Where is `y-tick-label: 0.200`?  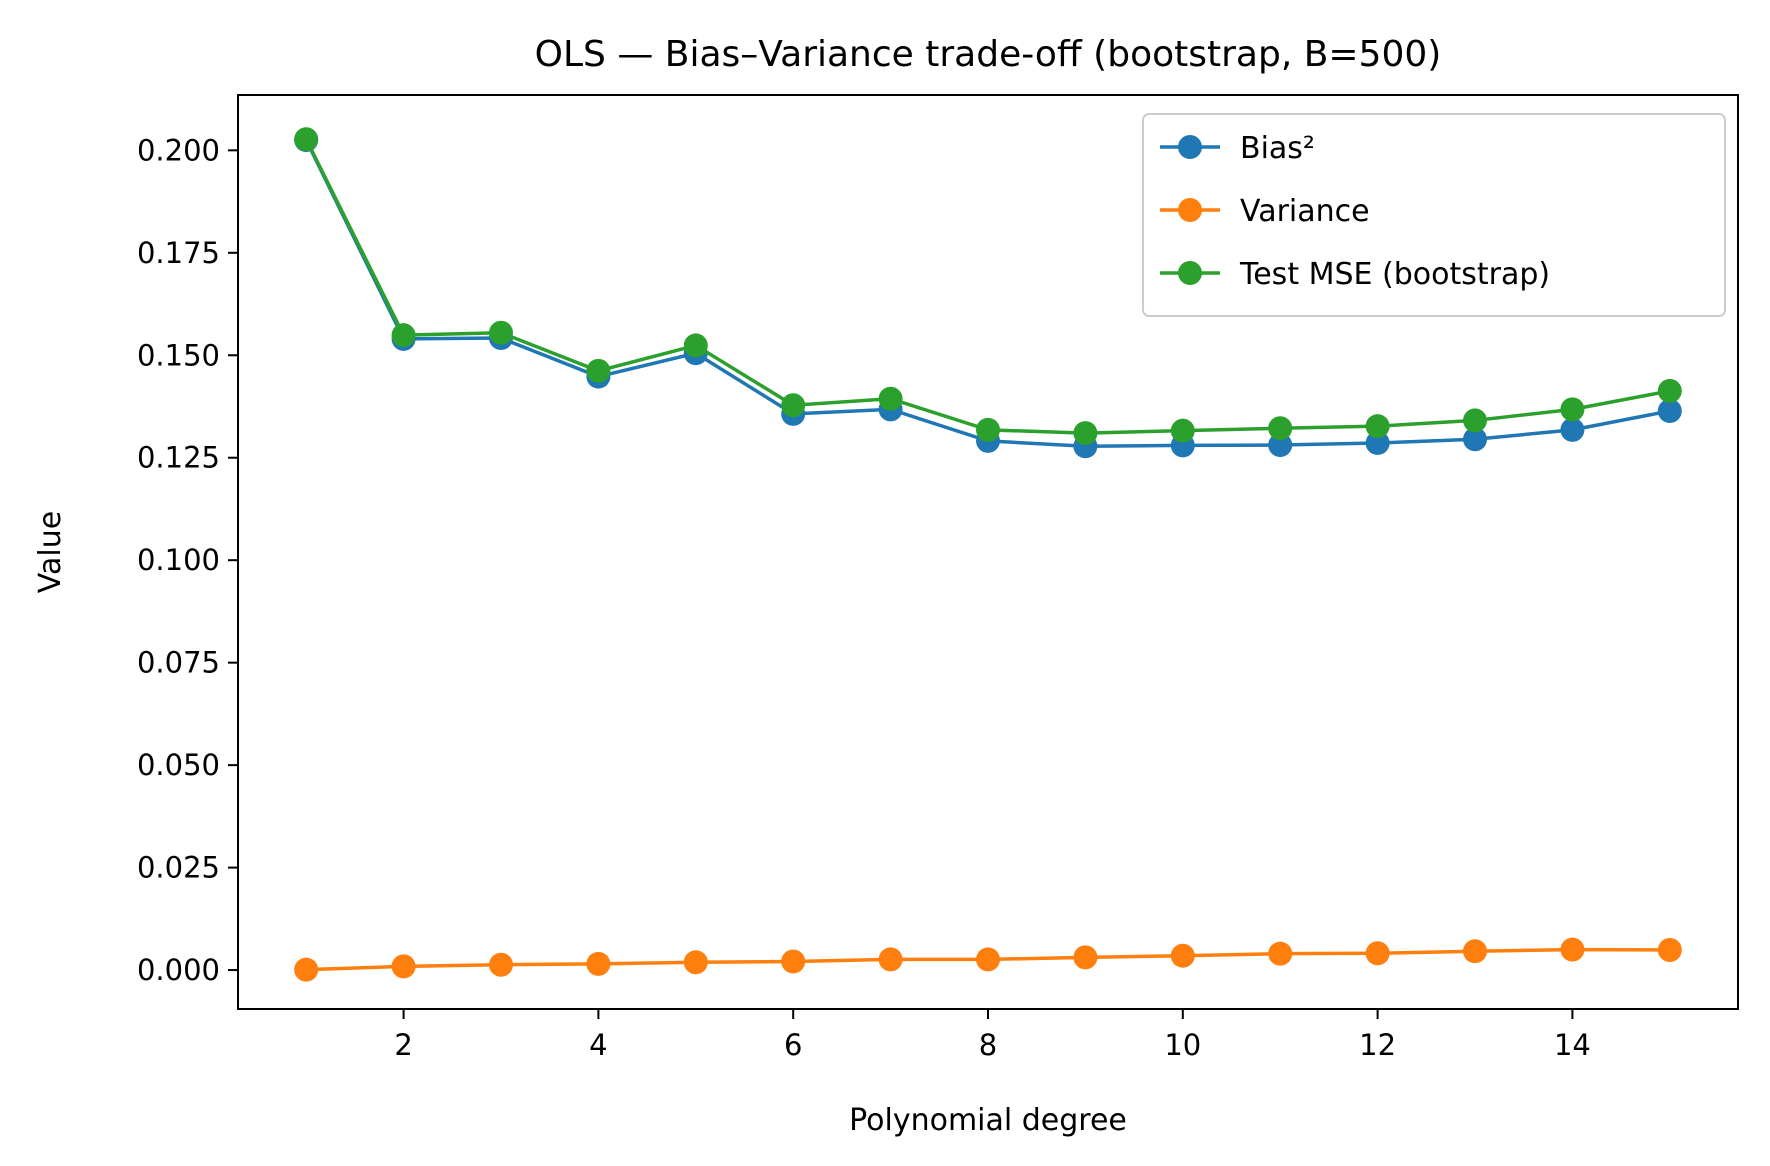
y-tick-label: 0.200 is located at coordinates (178, 150).